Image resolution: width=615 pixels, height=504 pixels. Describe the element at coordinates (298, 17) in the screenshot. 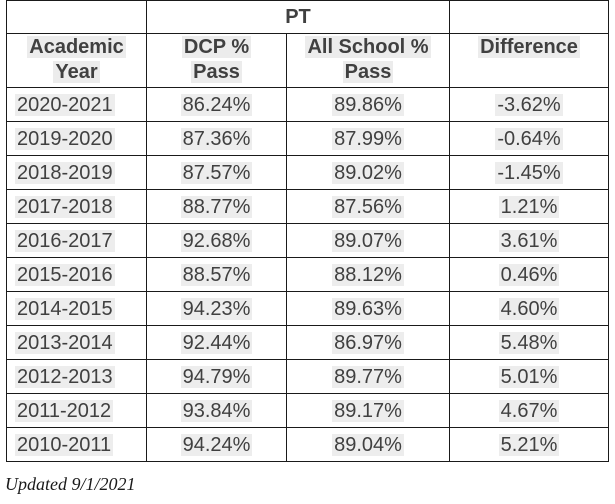

I see `table-title: PT` at that location.